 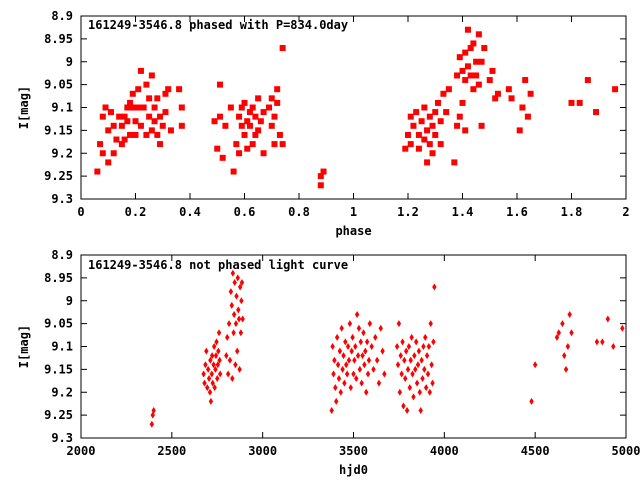 I want to click on x-tick-label: 2000, so click(x=81, y=451).